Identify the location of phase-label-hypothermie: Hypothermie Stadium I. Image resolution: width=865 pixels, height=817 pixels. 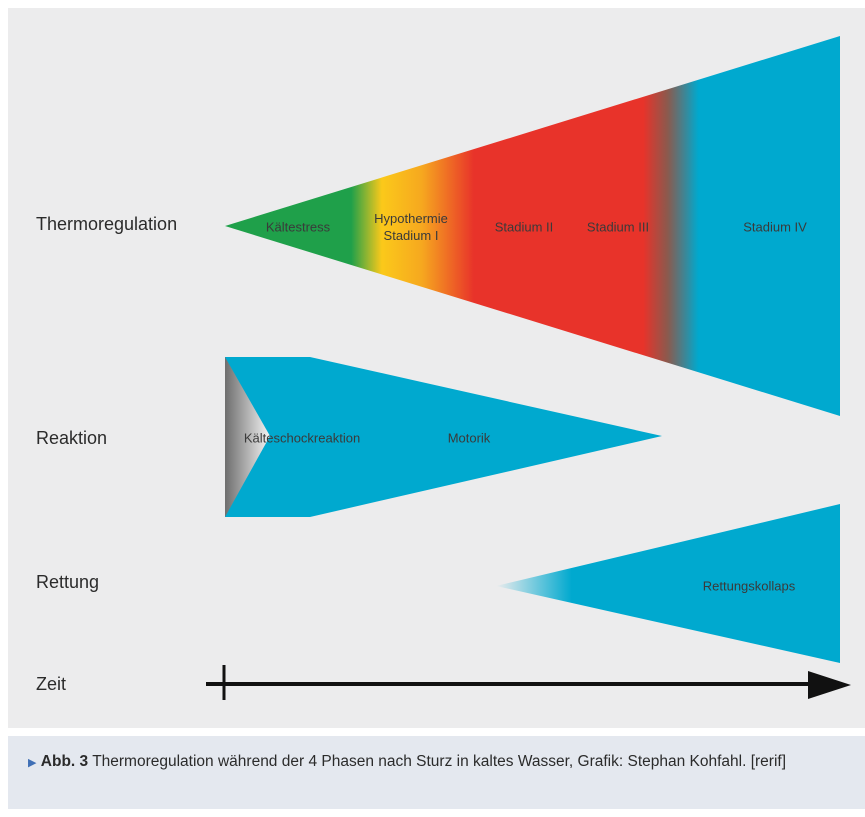
(411, 227).